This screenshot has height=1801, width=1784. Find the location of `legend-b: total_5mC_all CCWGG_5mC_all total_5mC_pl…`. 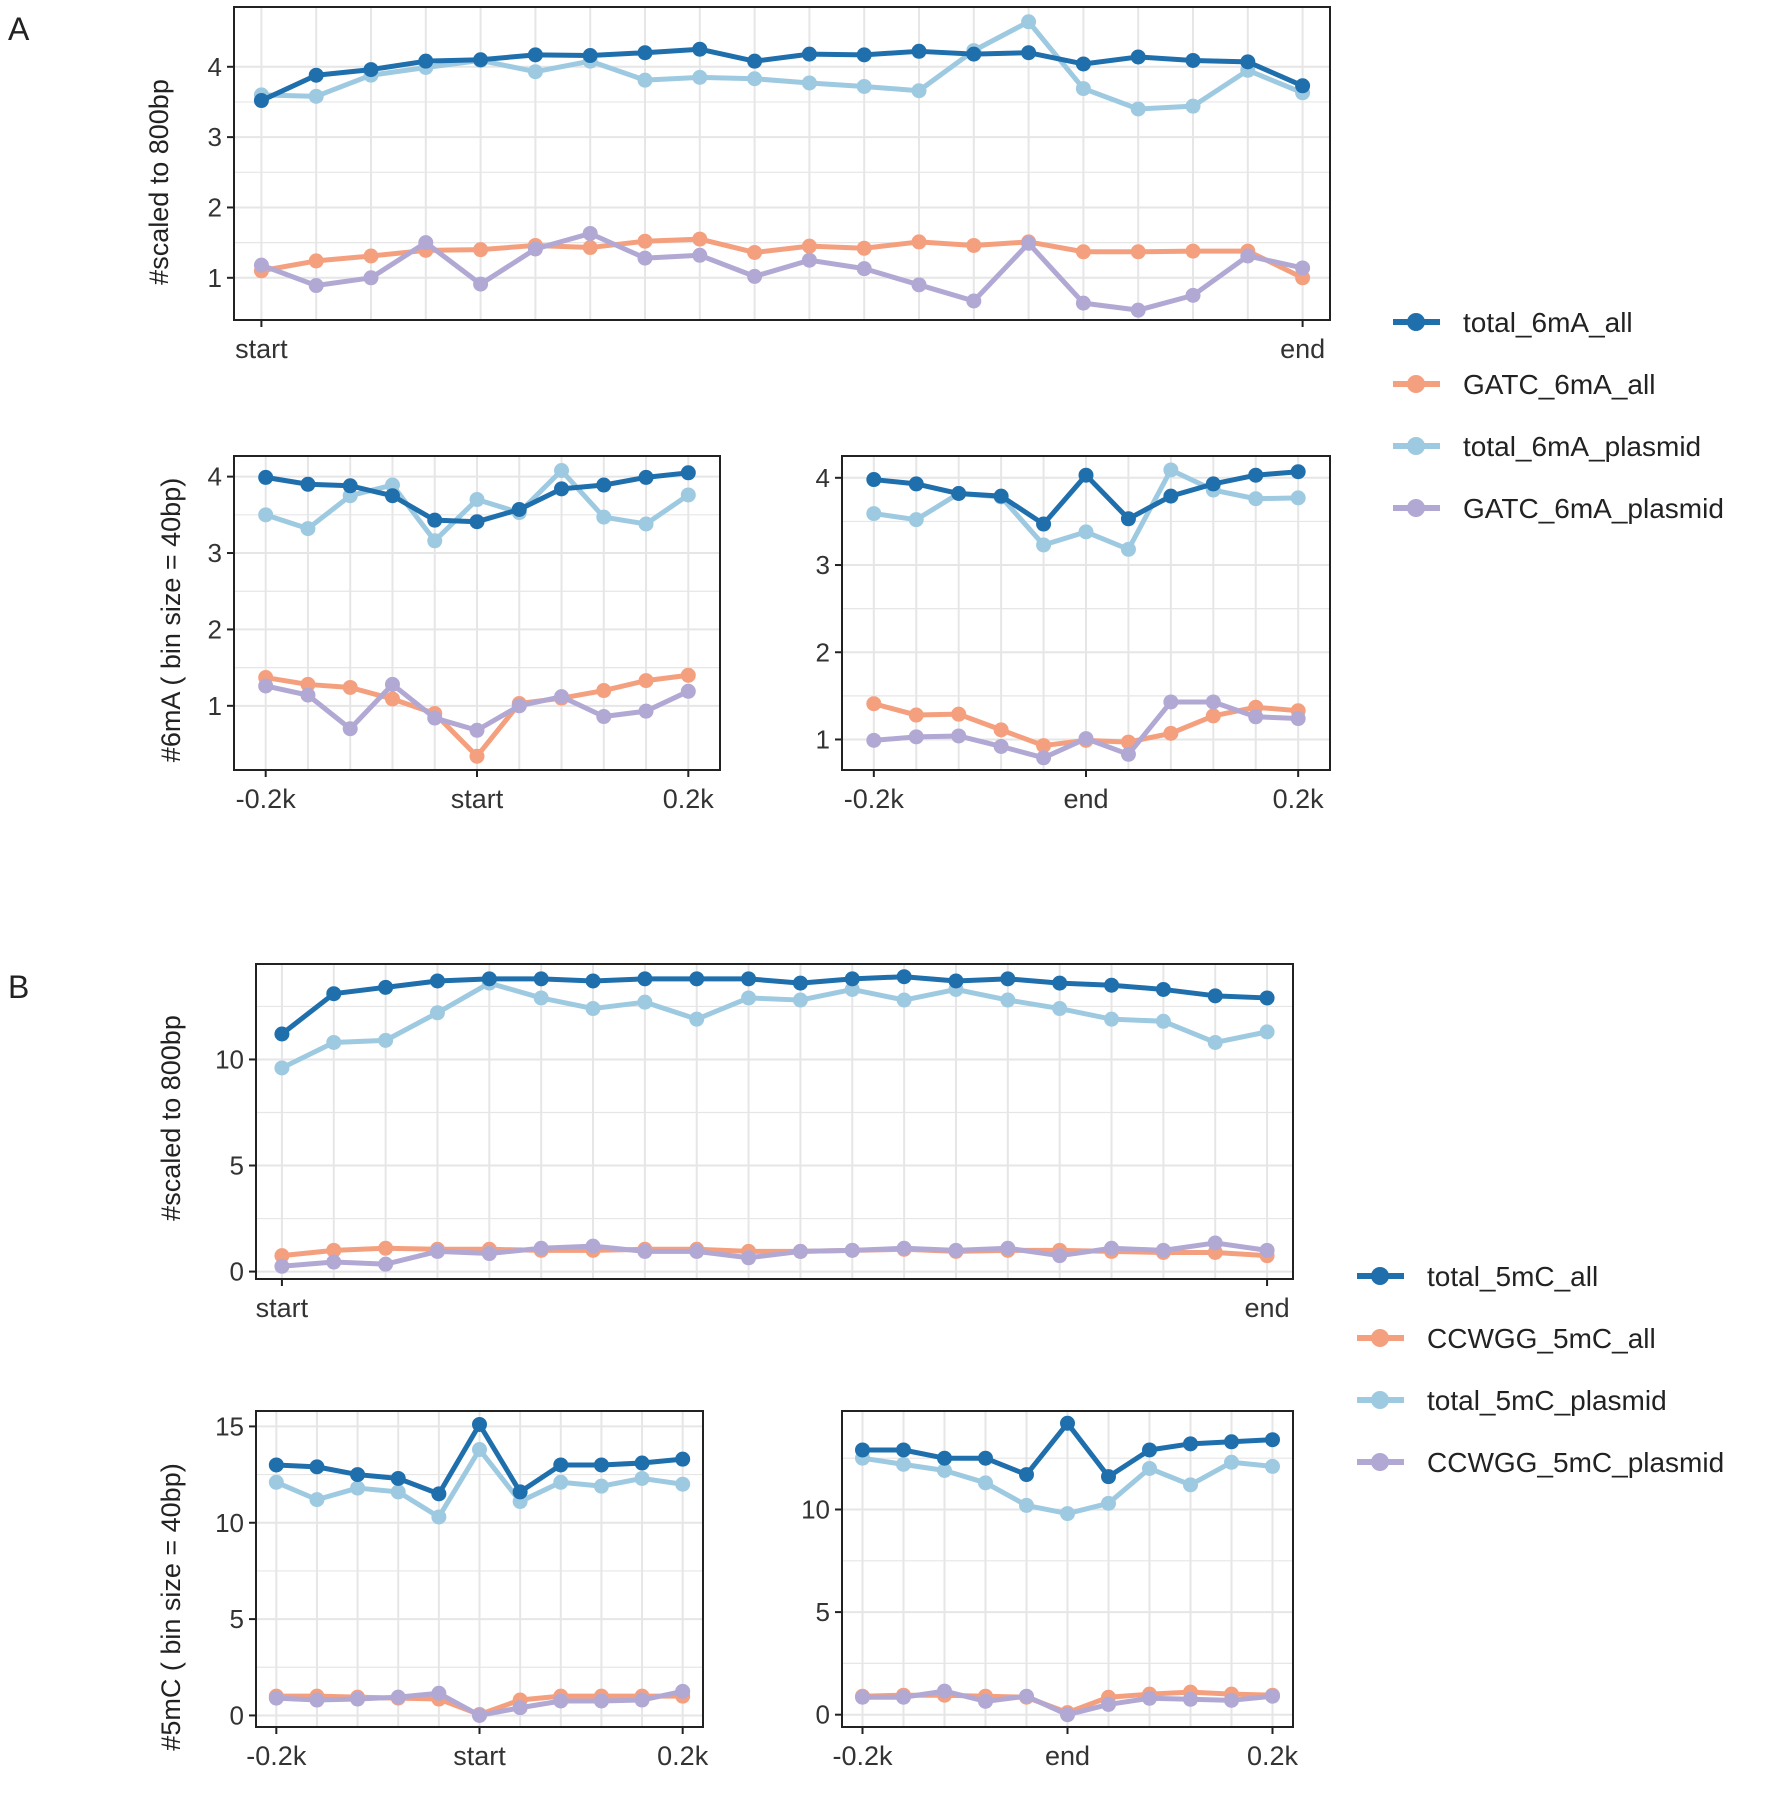

legend-b: total_5mC_all CCWGG_5mC_all total_5mC_pl… is located at coordinates (1540, 1369).